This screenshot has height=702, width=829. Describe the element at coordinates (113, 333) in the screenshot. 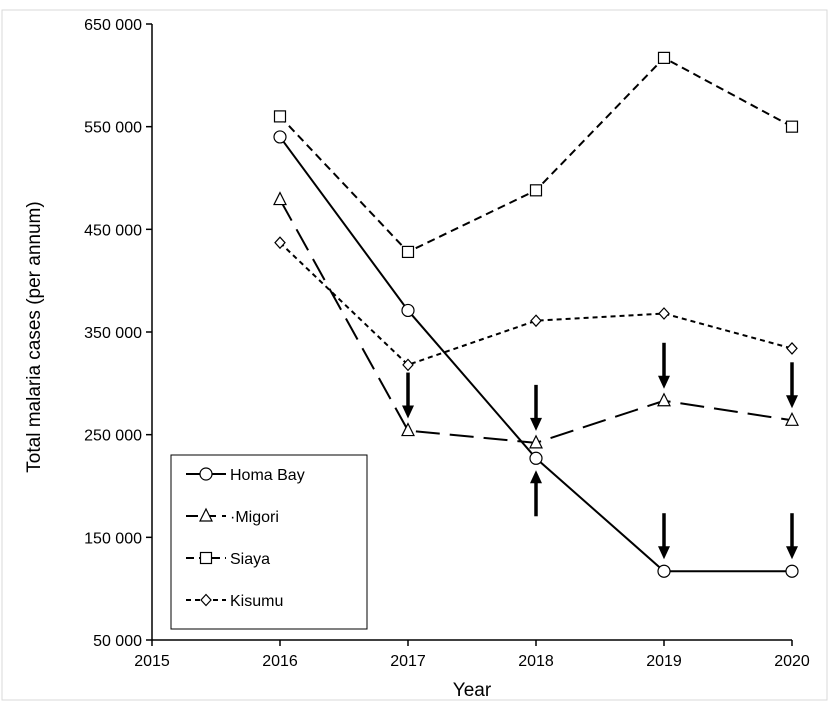

I see `y-tick-label: 350 000` at that location.